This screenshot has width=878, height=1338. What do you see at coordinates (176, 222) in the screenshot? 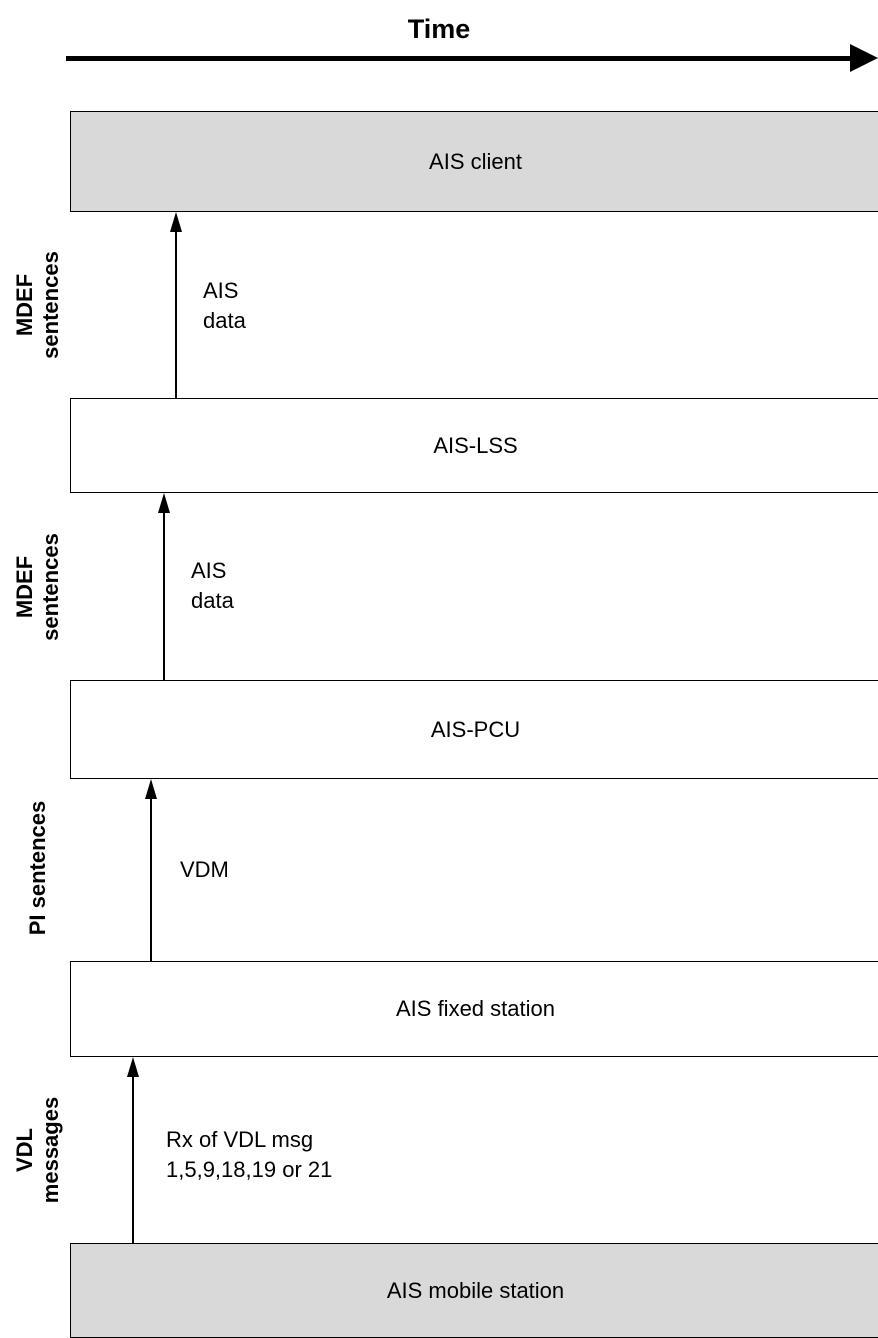
I see `arrow-lss-to-client-head` at bounding box center [176, 222].